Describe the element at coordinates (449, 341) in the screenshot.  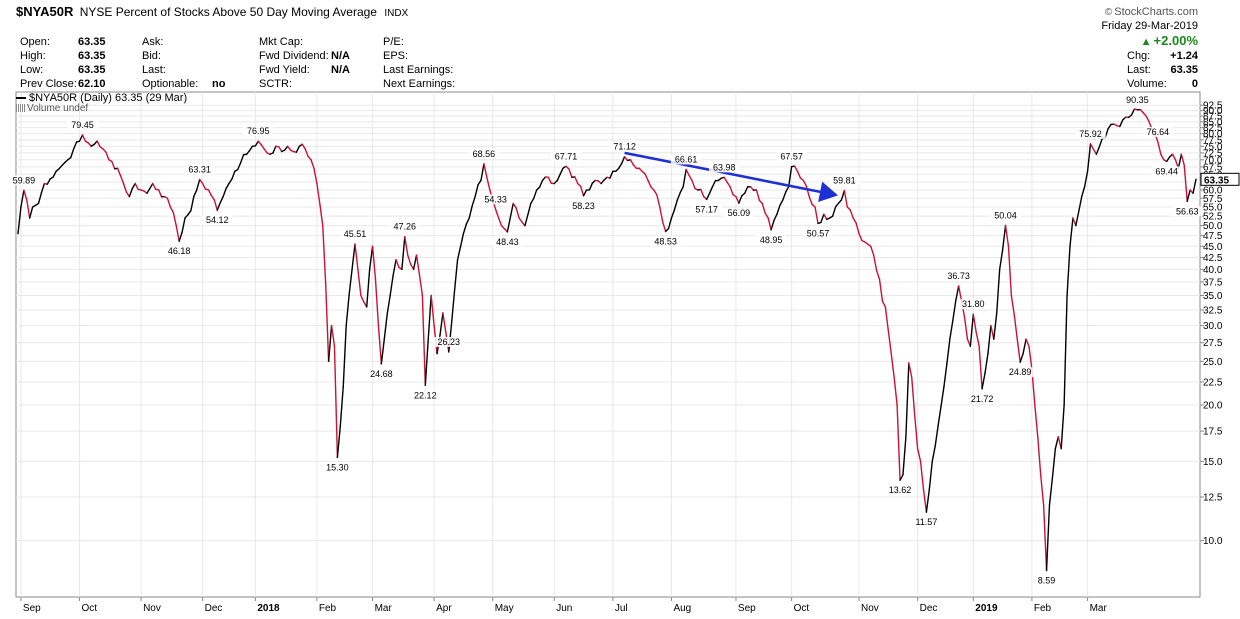
I see `value-annotation: 26.23` at that location.